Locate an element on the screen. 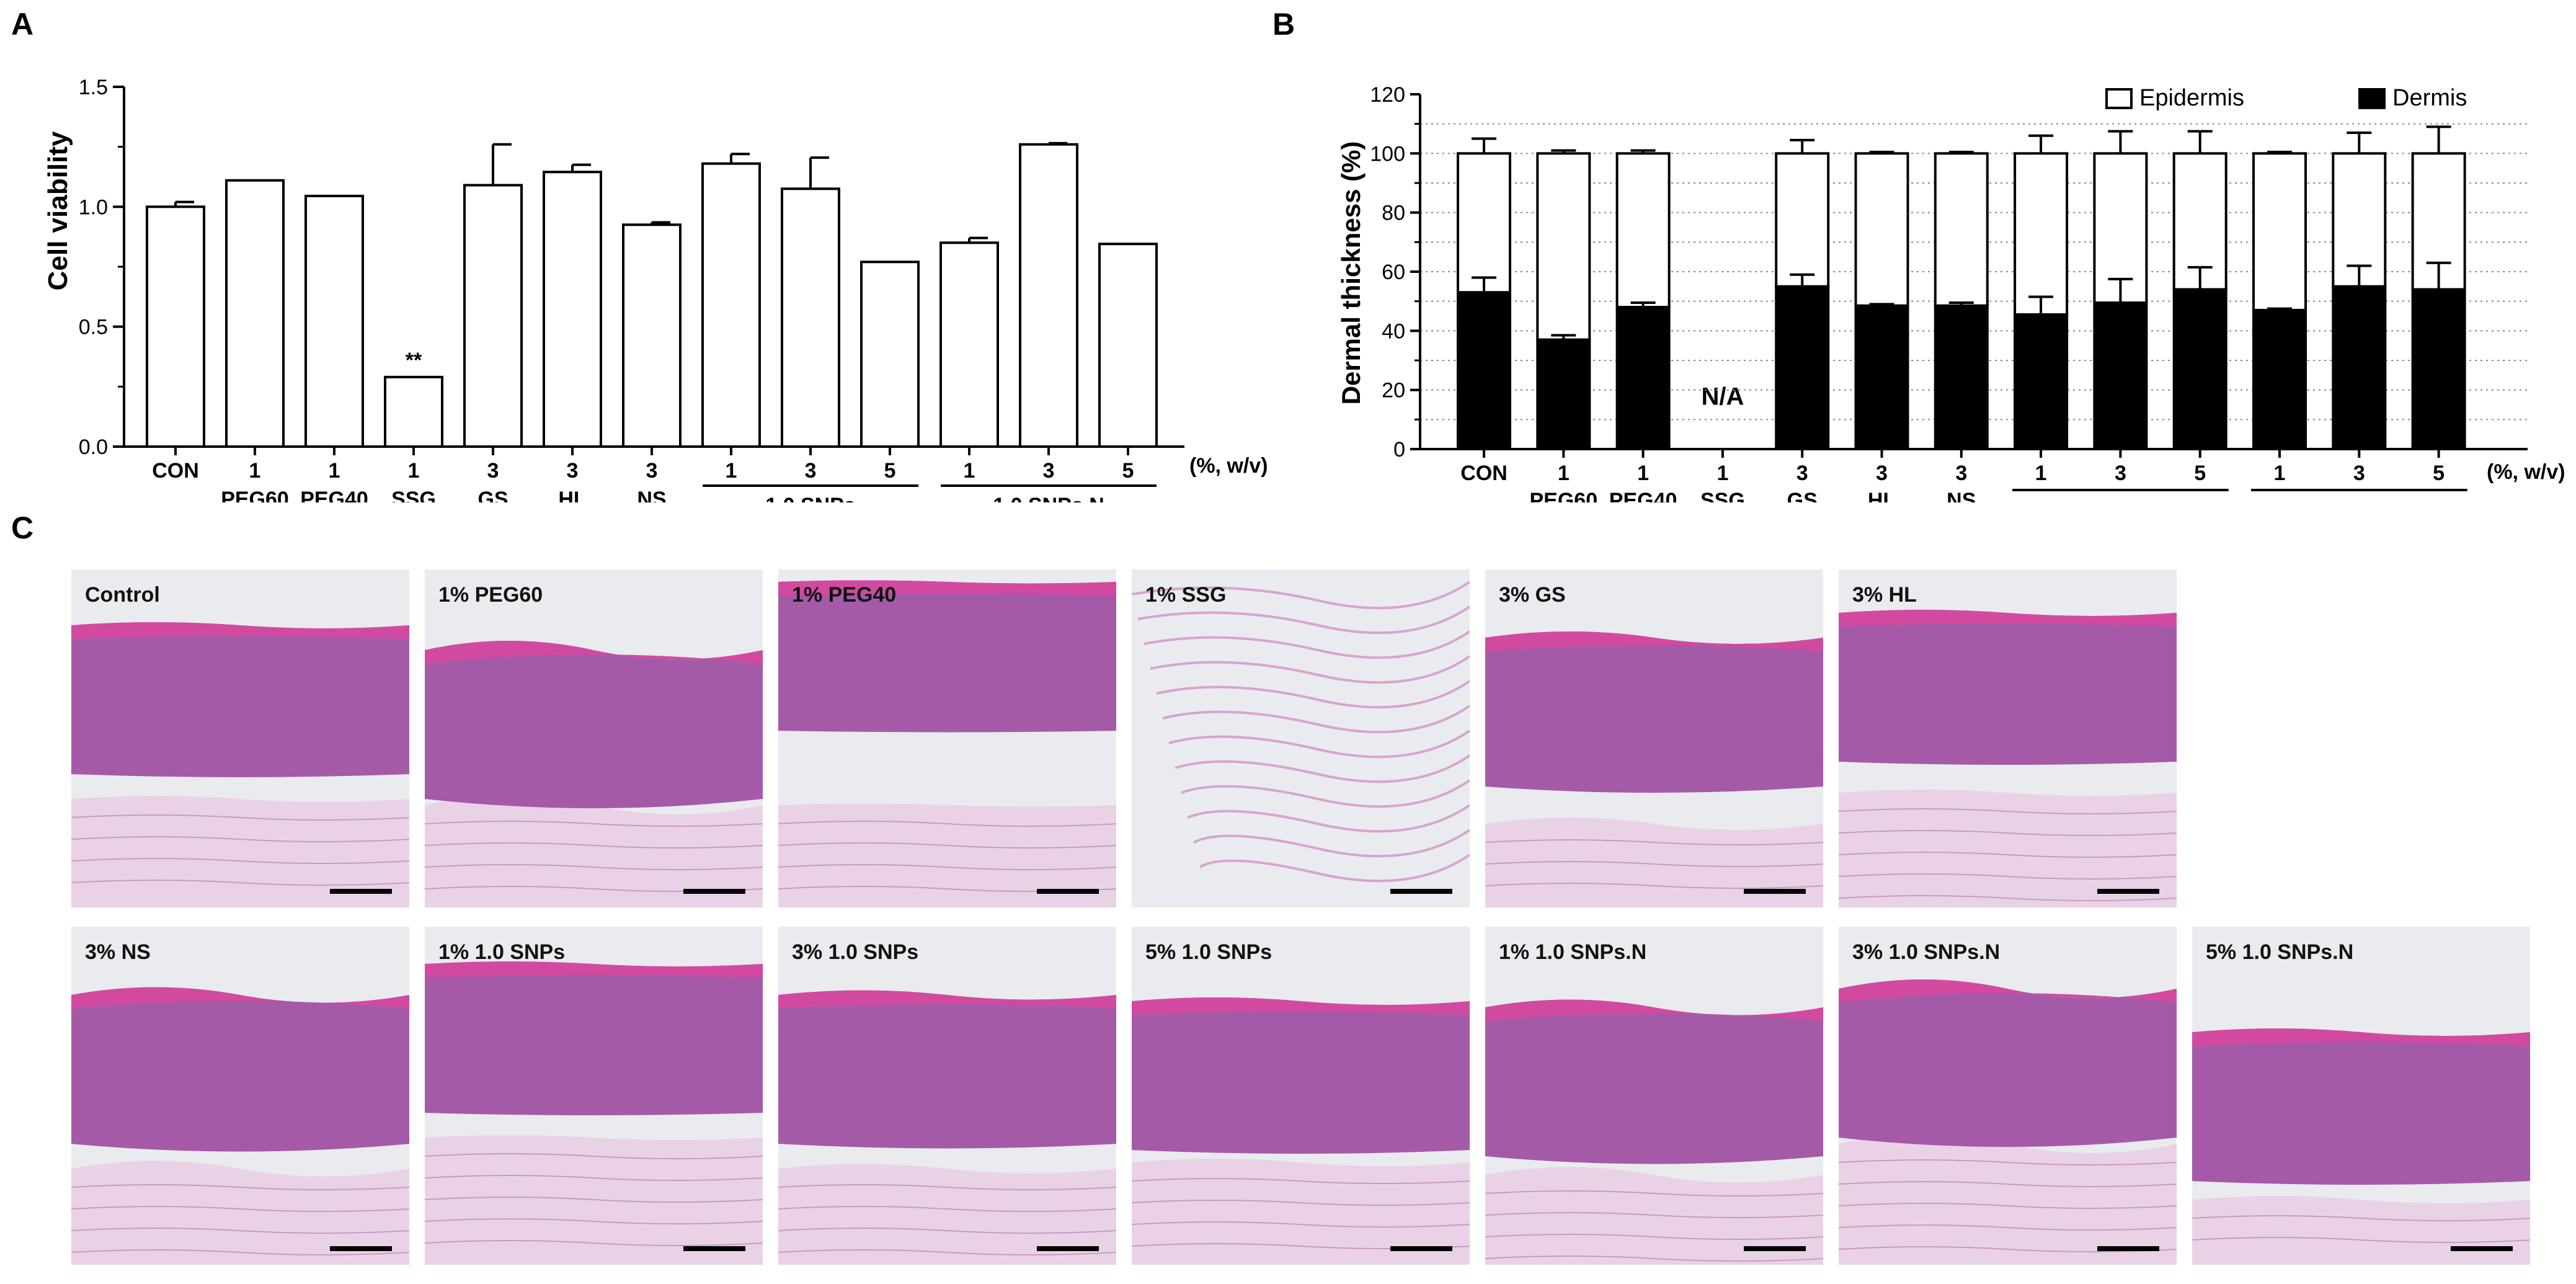  panel-letter-a: A is located at coordinates (22, 25).